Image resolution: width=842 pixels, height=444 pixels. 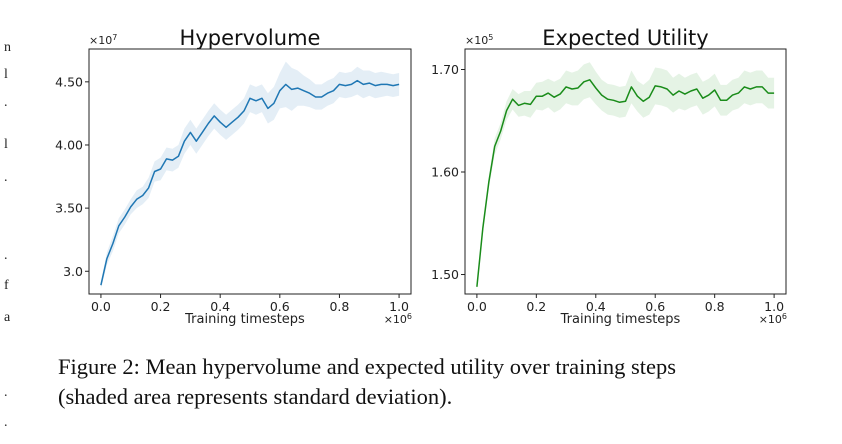 What do you see at coordinates (73, 271) in the screenshot?
I see `y-tick-label: 3.0` at bounding box center [73, 271].